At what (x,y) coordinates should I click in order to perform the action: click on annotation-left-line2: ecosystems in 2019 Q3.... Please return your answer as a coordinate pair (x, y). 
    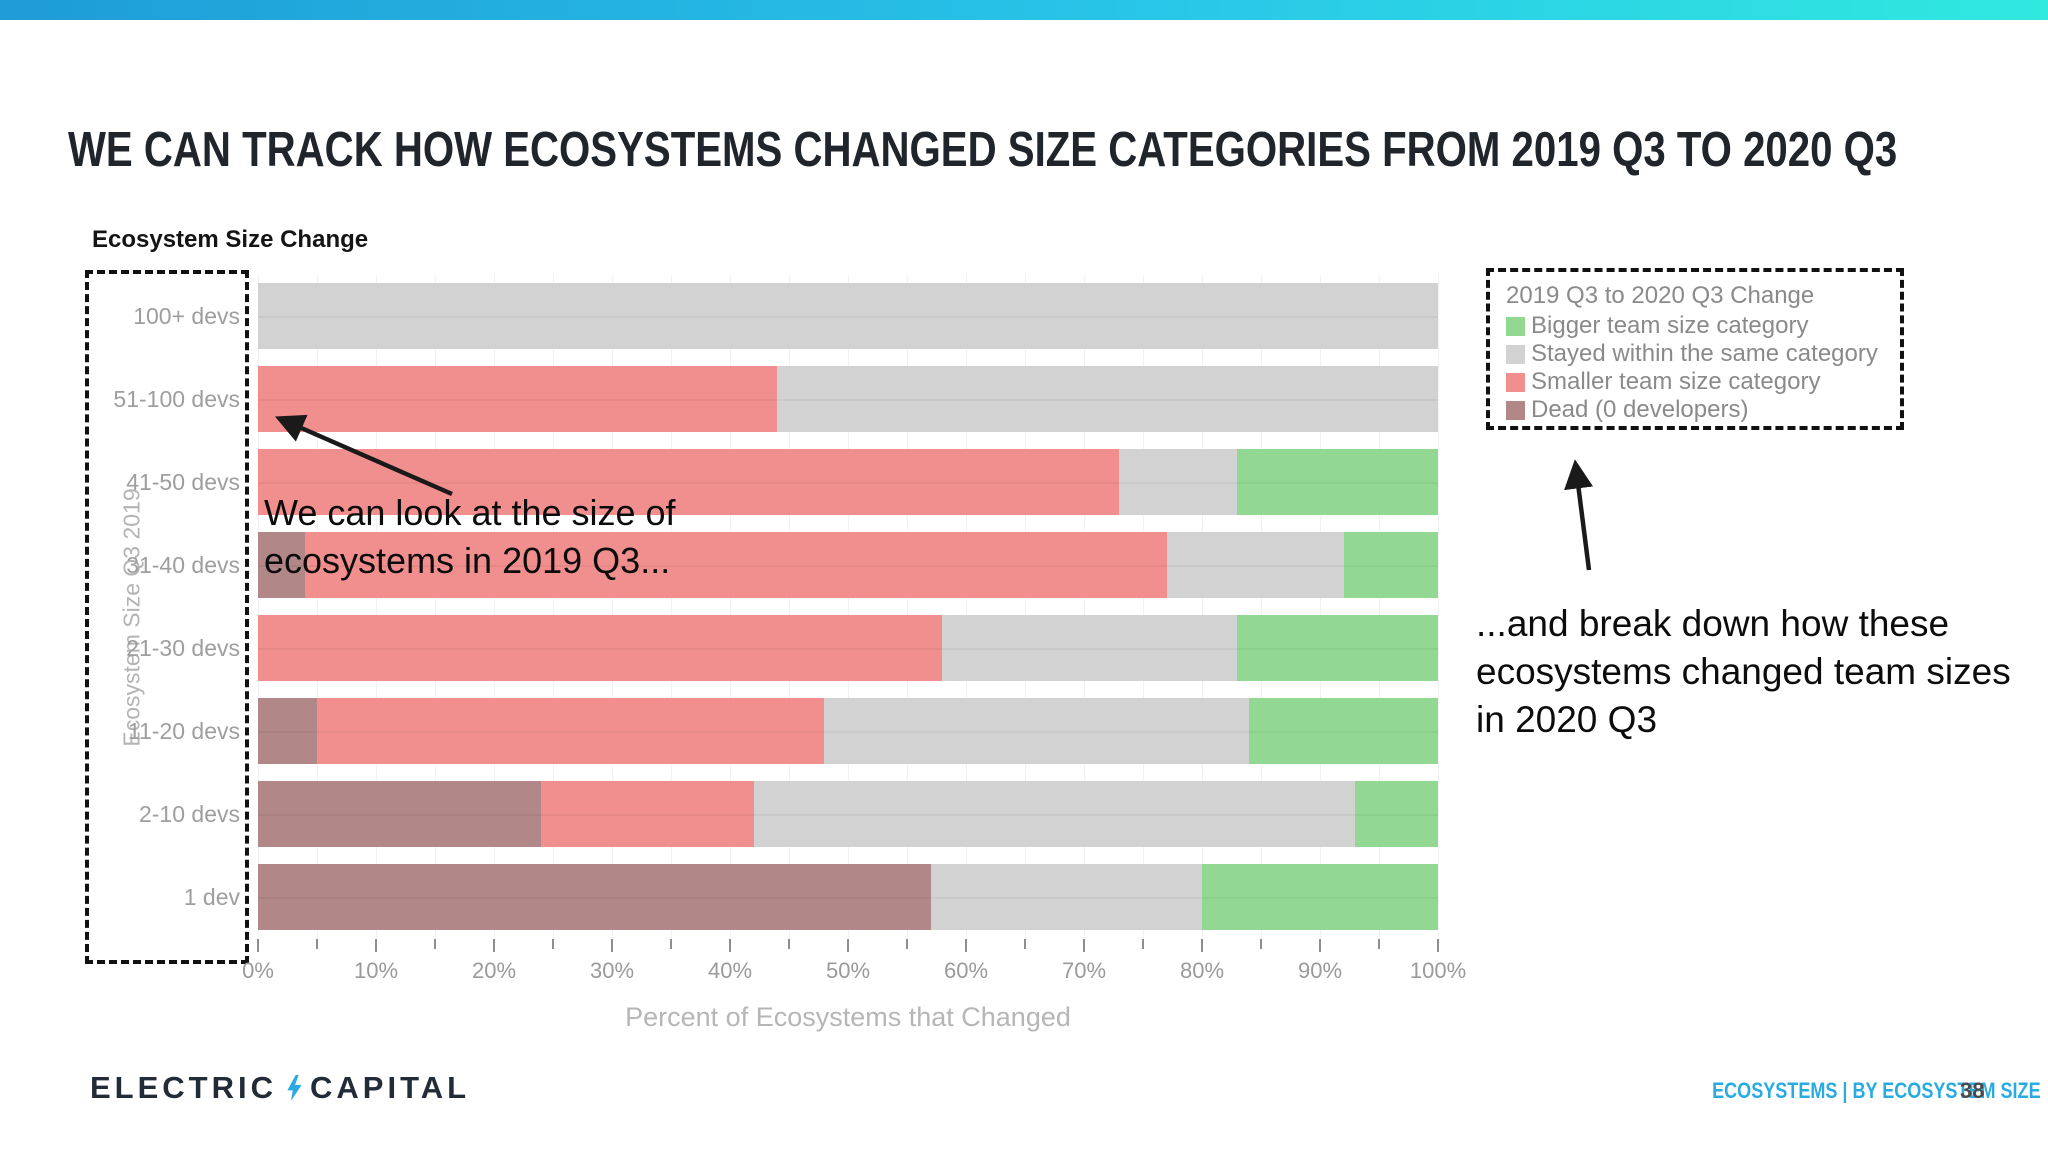
    Looking at the image, I should click on (467, 560).